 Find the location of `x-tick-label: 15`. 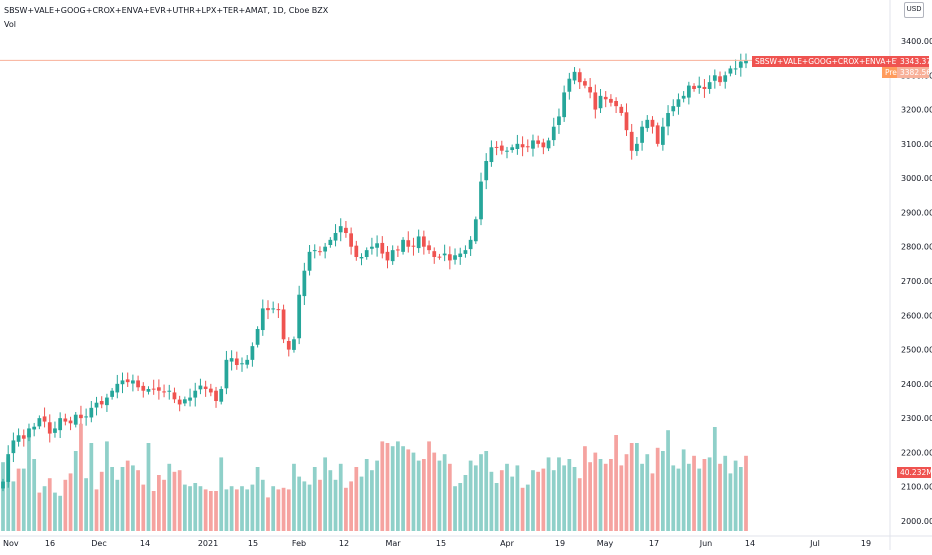

x-tick-label: 15 is located at coordinates (253, 543).